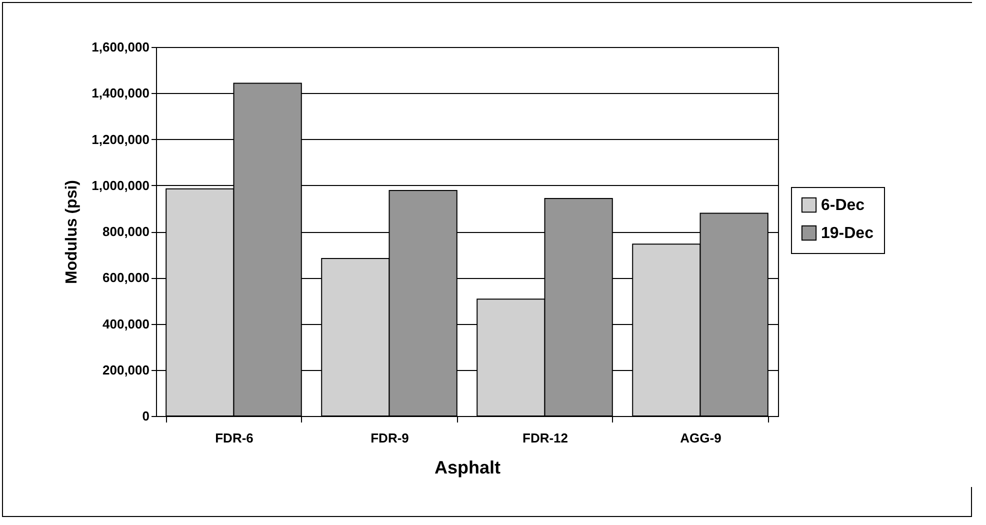 The image size is (986, 525). I want to click on legend-label: 19-Dec, so click(847, 233).